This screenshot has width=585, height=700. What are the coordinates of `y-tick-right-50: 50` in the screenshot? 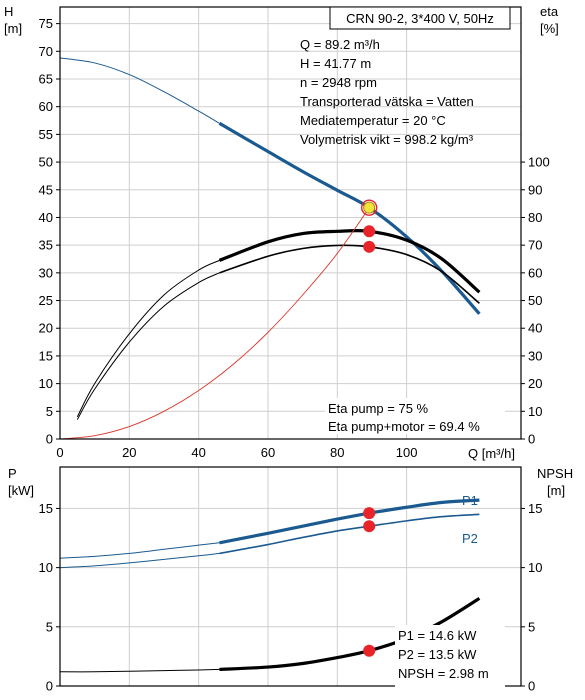 It's located at (535, 300).